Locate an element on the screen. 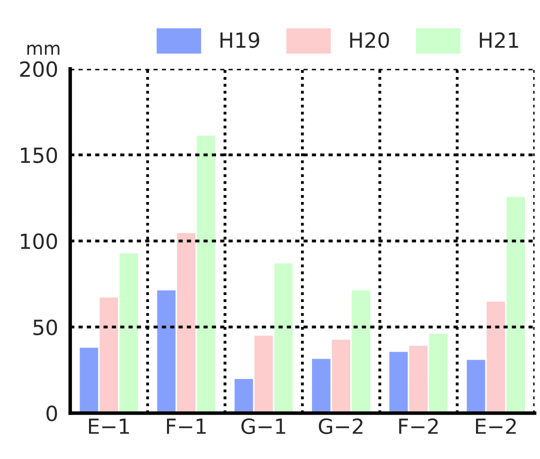  legend-label: H20 is located at coordinates (369, 40).